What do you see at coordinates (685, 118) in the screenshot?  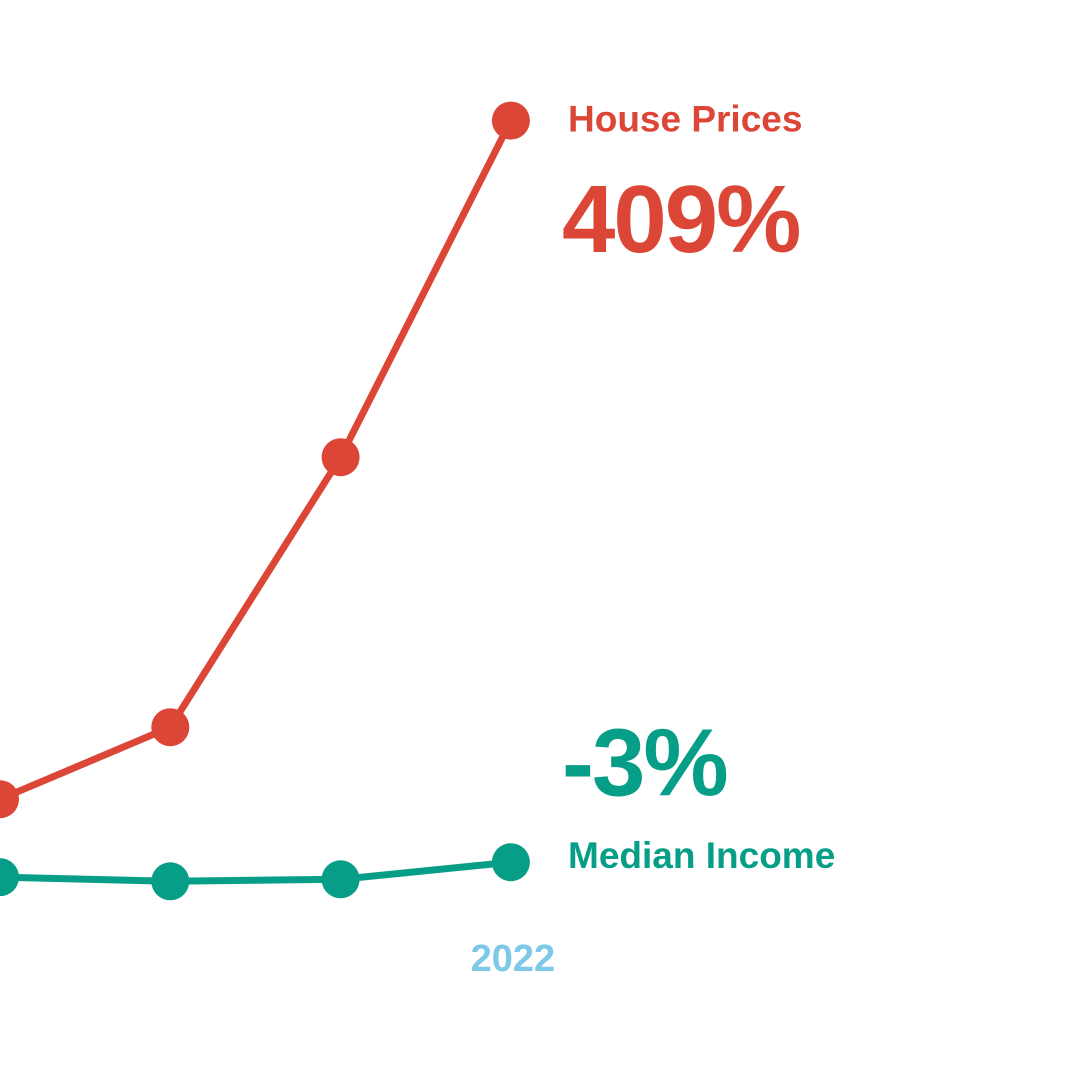 I see `series-label: House Prices` at bounding box center [685, 118].